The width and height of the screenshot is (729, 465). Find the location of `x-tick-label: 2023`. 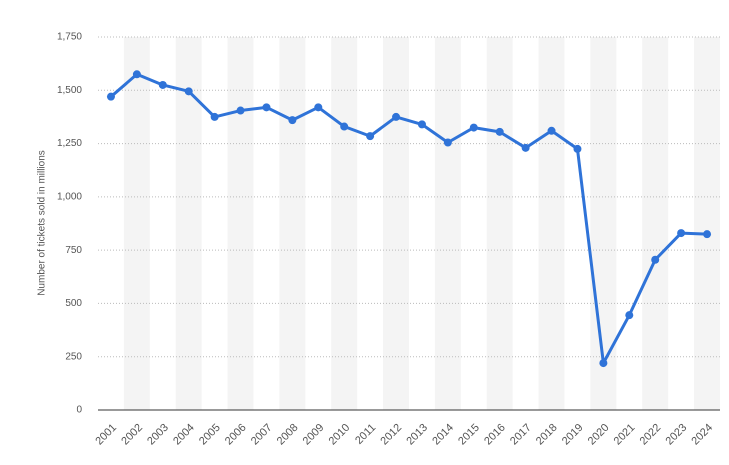

x-tick-label: 2023 is located at coordinates (677, 435).